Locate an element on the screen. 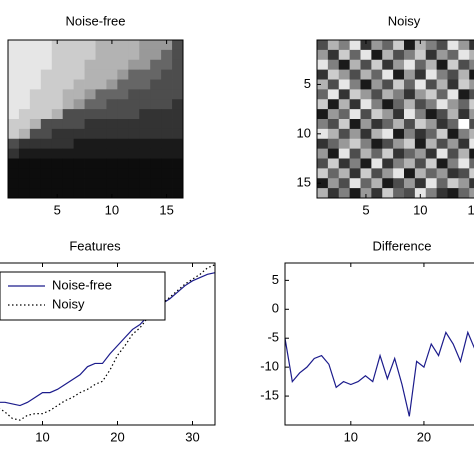 The image size is (474, 474). line-series is located at coordinates (108, 339).